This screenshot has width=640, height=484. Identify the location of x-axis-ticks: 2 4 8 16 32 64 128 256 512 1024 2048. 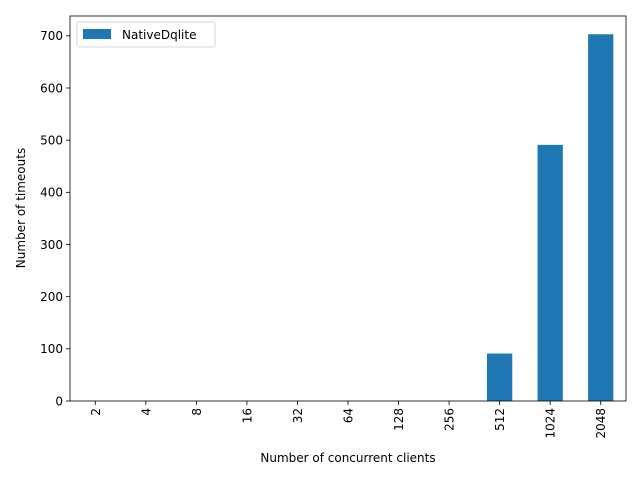
(348, 420).